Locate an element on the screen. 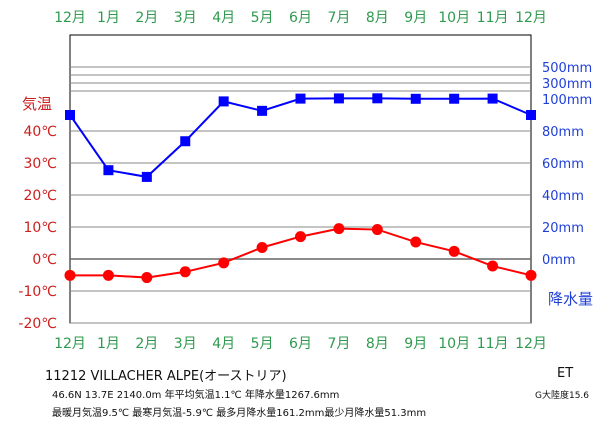 The height and width of the screenshot is (425, 611). bottom-month-axis: 12月 1月 2月 3月 4月 5月 6月 7月 8月 9月 10月 11月 12月 is located at coordinates (300, 344).